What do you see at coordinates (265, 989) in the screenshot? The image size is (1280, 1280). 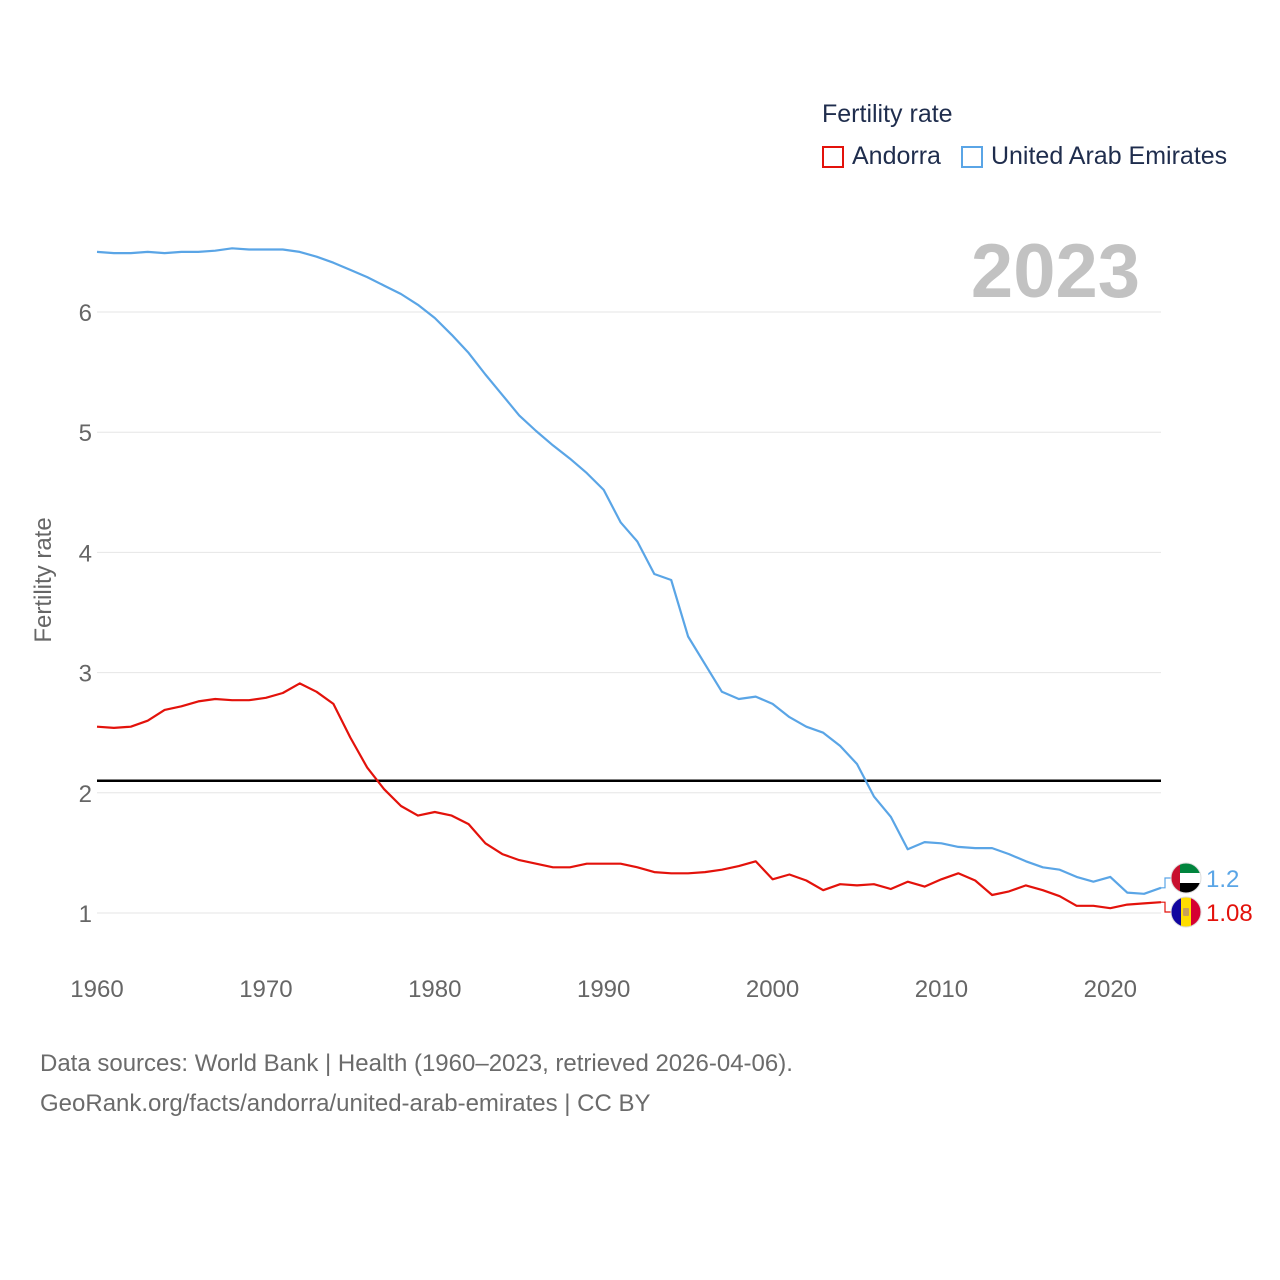 I see `x-tick-label: 1970` at bounding box center [265, 989].